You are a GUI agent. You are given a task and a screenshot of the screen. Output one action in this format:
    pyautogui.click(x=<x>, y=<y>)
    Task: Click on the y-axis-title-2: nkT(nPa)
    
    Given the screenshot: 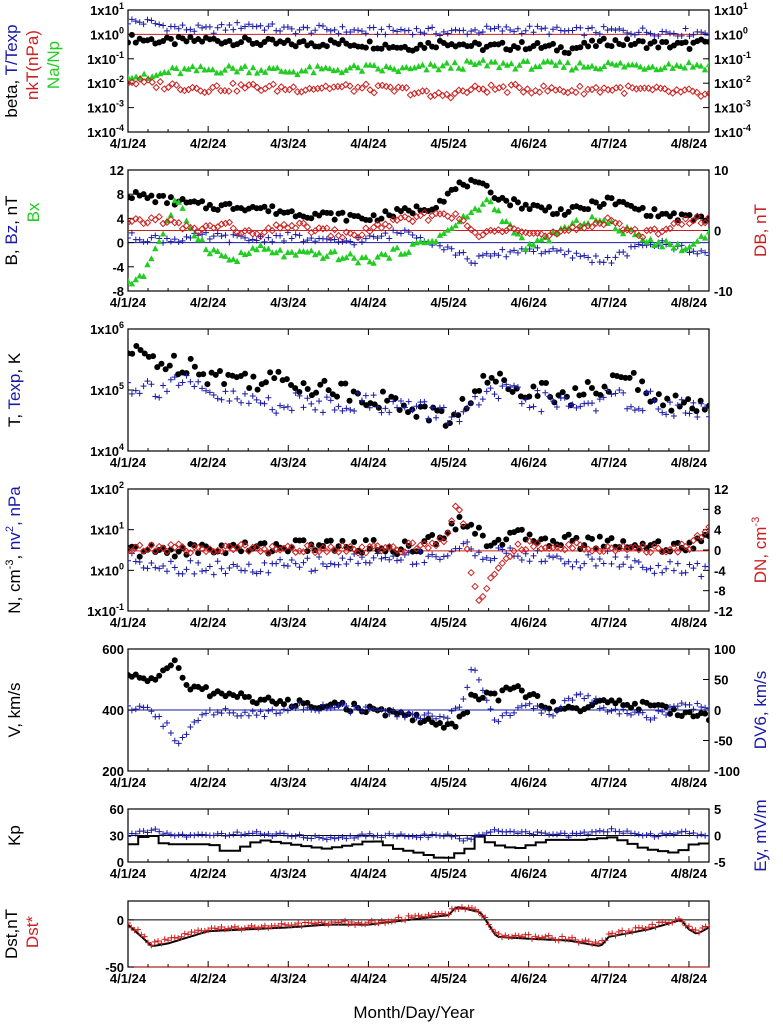 What is the action you would take?
    pyautogui.click(x=32, y=65)
    